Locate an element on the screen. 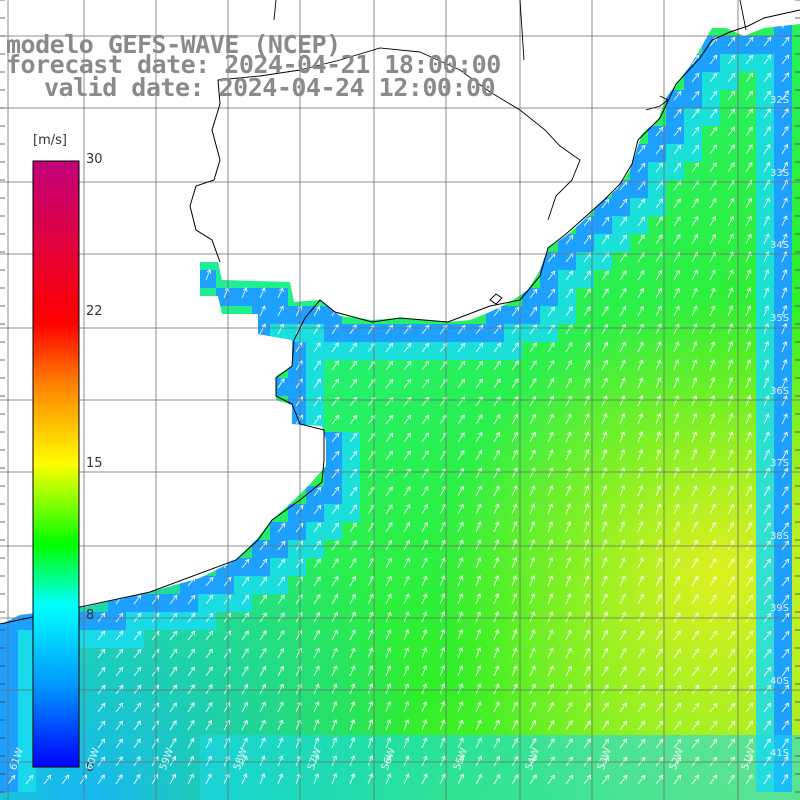 This screenshot has height=800, width=800. colorbar-tick-8: 8 is located at coordinates (90, 615).